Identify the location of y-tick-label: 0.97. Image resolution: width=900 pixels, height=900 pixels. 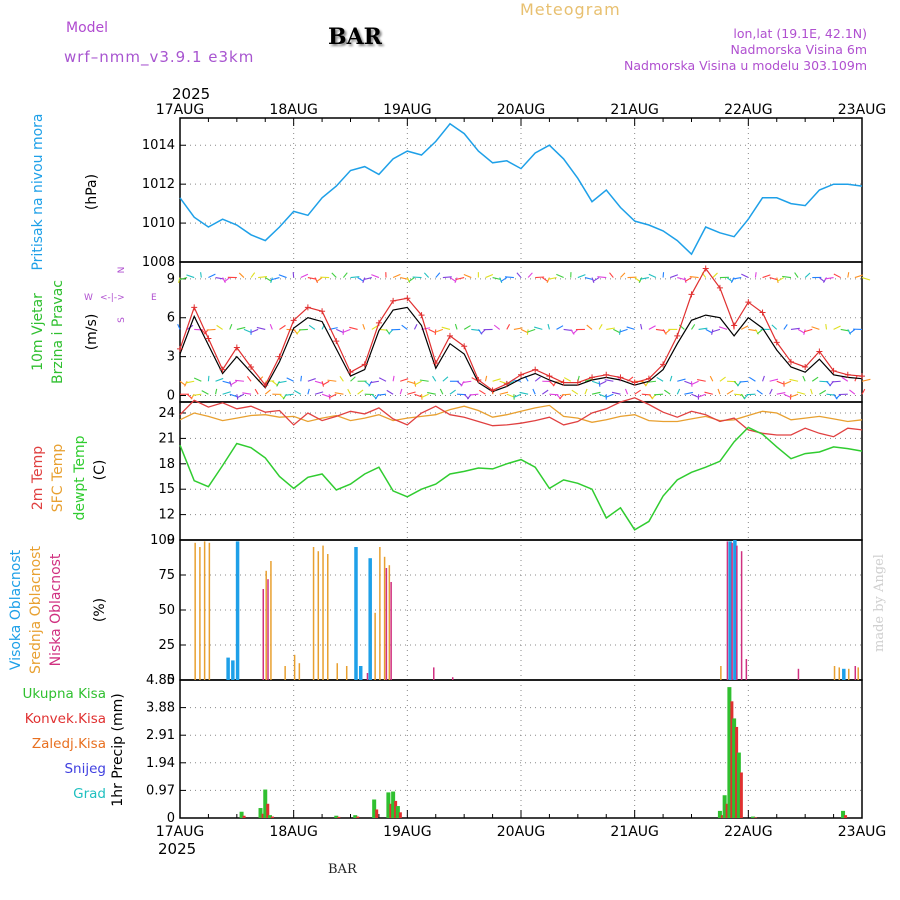
(160, 790).